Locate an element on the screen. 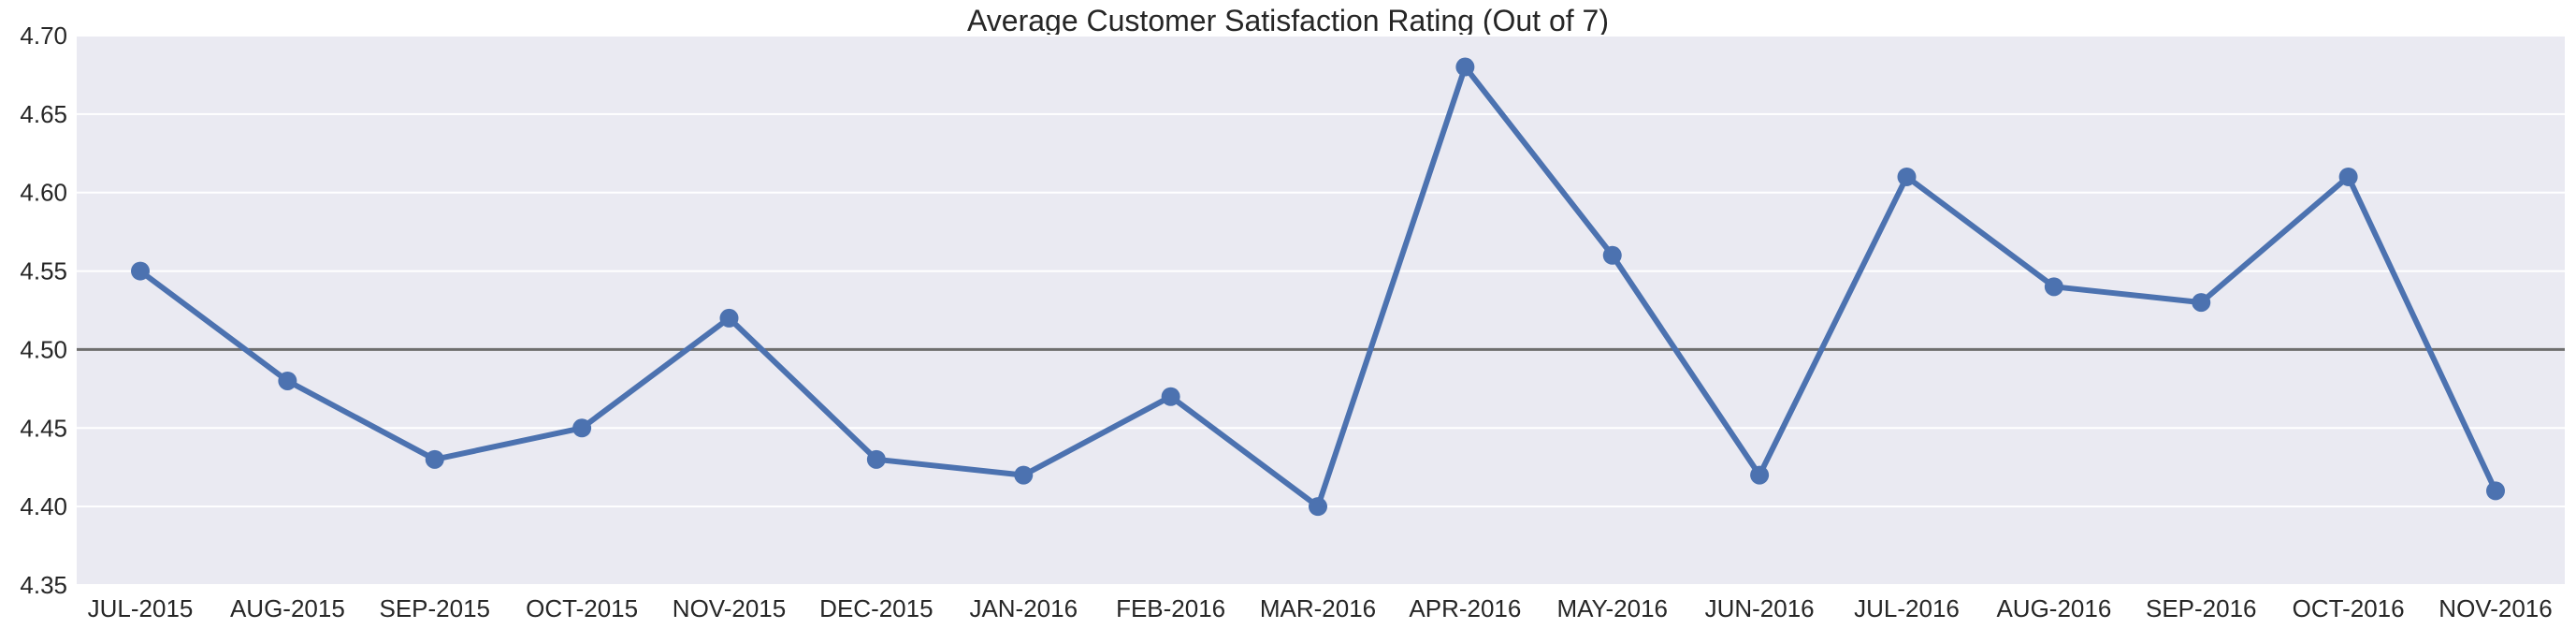  x-tick-label: OCT-2016 is located at coordinates (2349, 608).